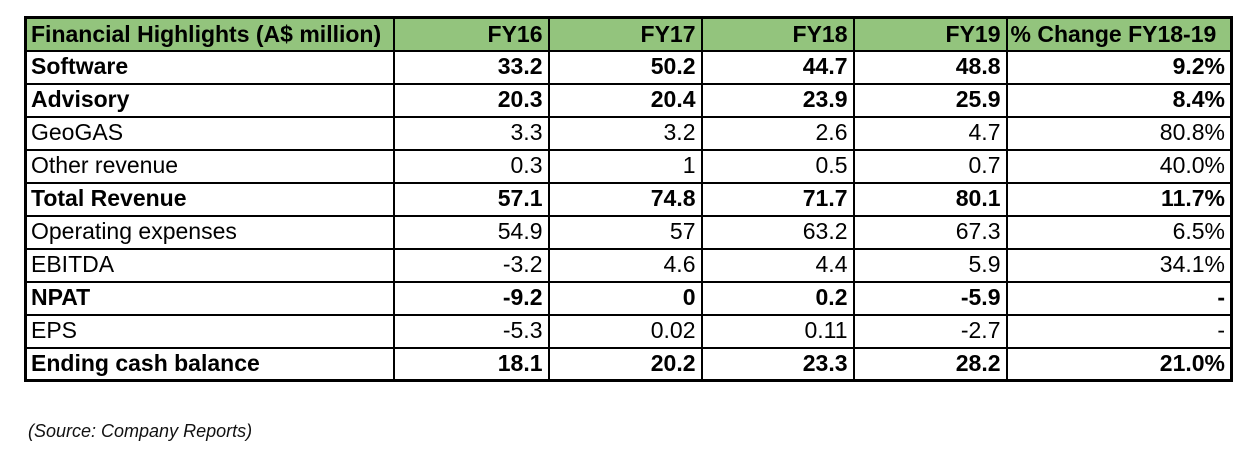 The image size is (1244, 460). I want to click on table-row: NPAT -9.2 0 0.2 -5.9-, so click(628, 298).